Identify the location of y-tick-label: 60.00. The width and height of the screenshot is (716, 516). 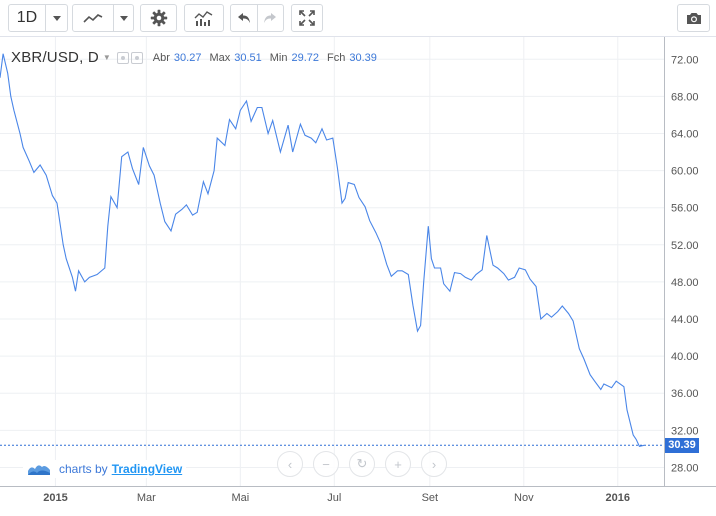
(685, 172).